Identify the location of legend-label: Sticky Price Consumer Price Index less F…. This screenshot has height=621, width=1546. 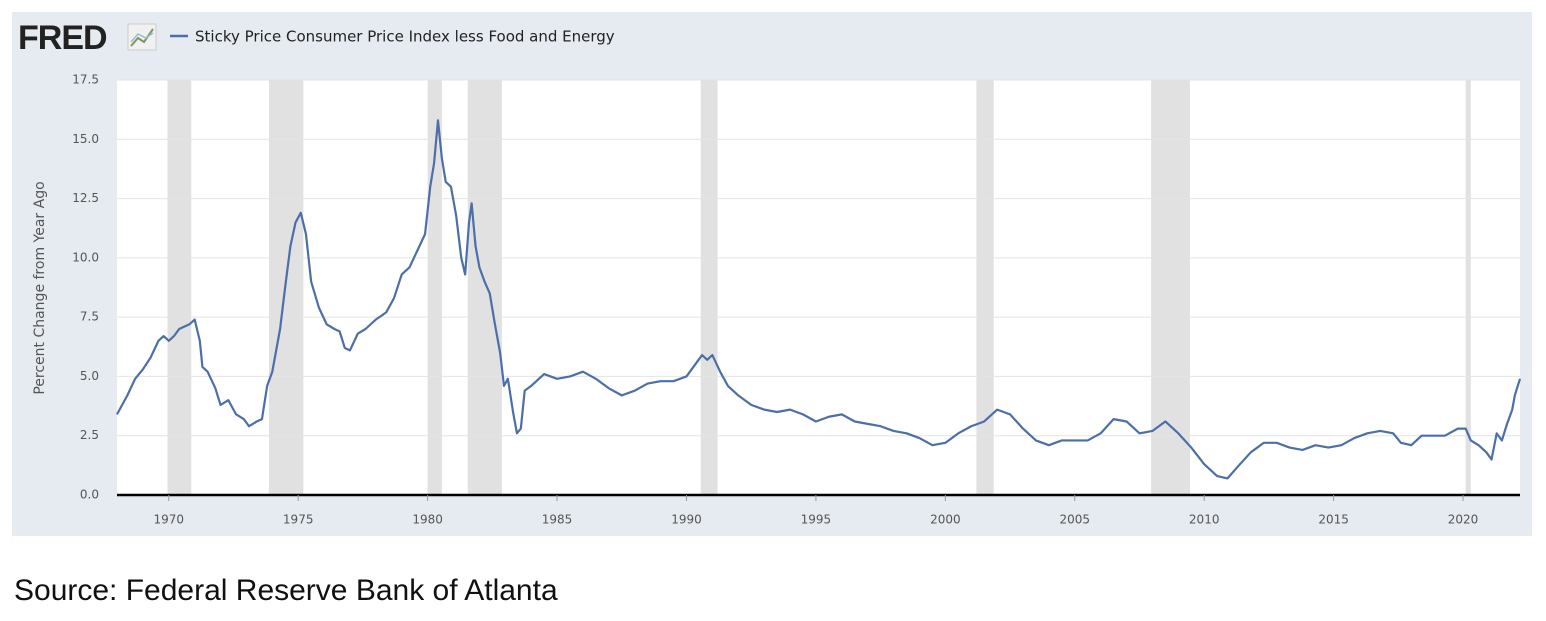
(405, 37).